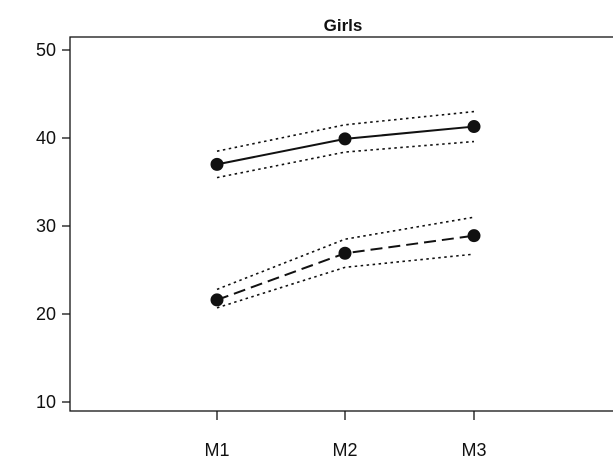  What do you see at coordinates (46, 314) in the screenshot?
I see `y-tick-label-20: 20` at bounding box center [46, 314].